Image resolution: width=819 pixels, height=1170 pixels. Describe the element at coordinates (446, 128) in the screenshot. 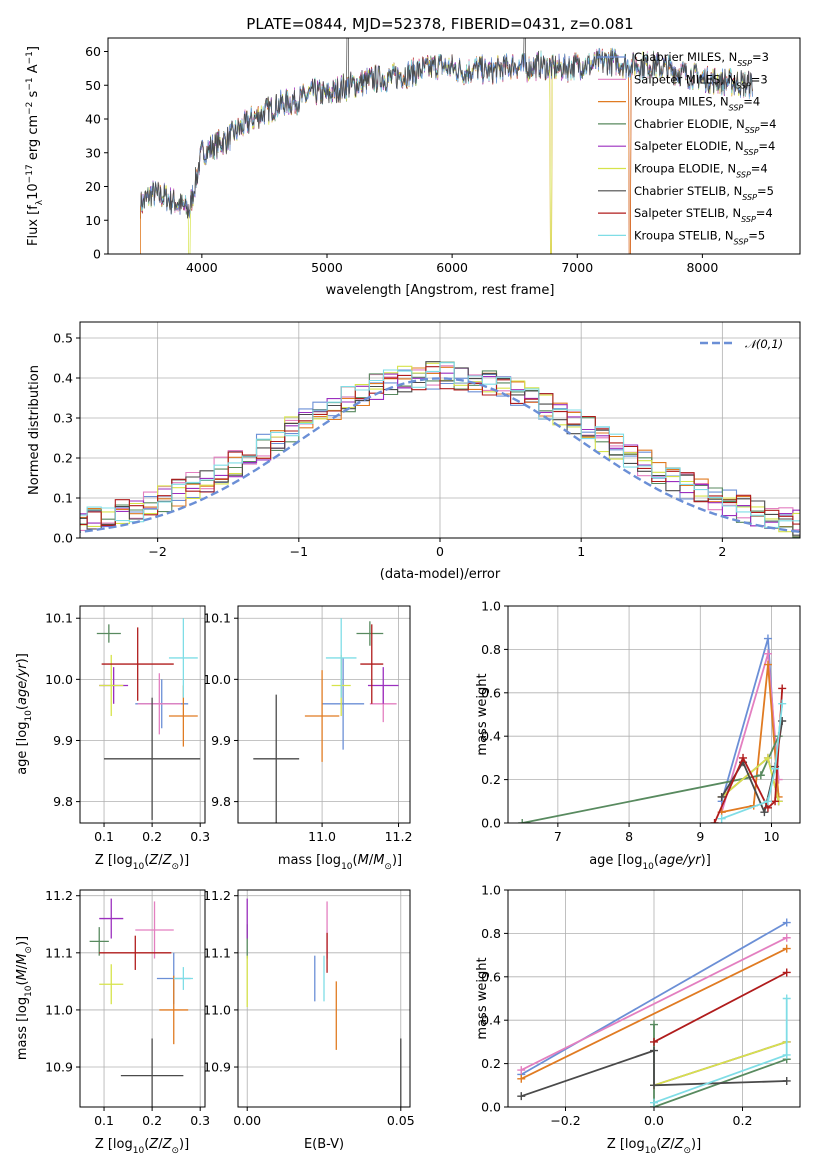

I see `spectrum-line` at that location.